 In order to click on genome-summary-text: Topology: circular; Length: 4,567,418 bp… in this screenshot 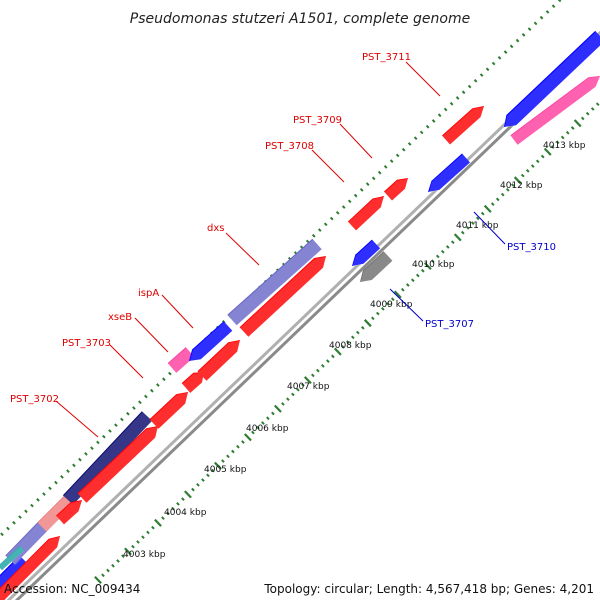, I will do `click(429, 589)`.